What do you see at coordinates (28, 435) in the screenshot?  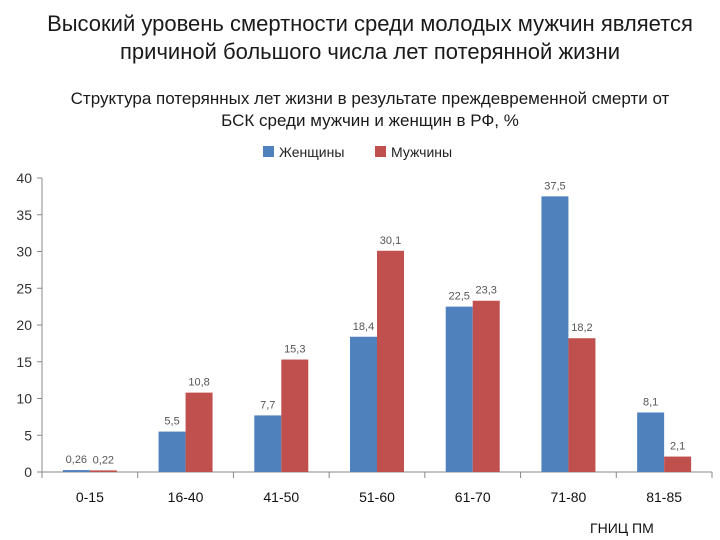 I see `y-tick-label: 5` at bounding box center [28, 435].